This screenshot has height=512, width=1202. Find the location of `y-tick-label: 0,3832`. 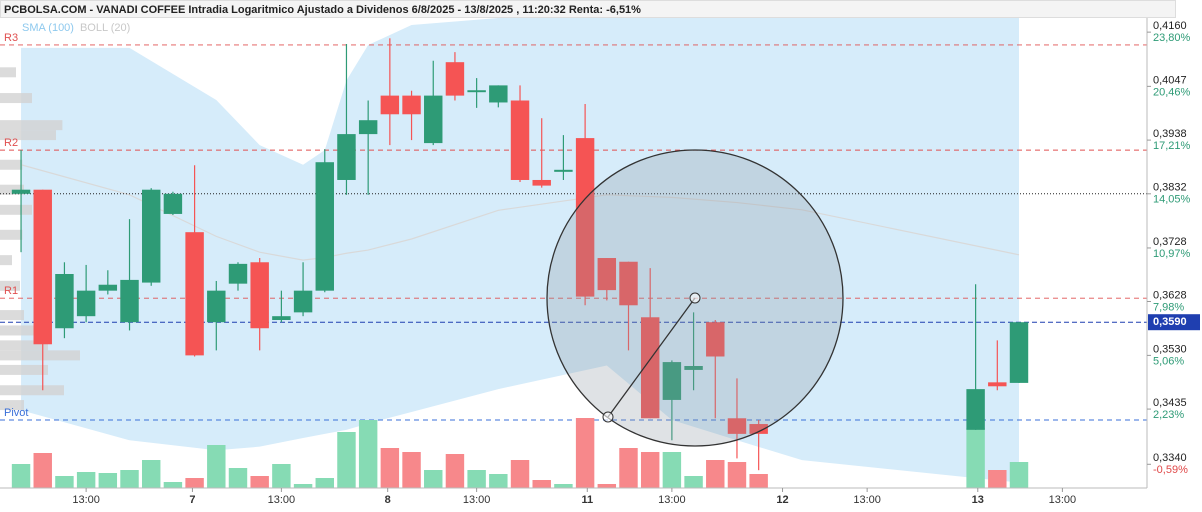

y-tick-label: 0,3832 is located at coordinates (1170, 188).